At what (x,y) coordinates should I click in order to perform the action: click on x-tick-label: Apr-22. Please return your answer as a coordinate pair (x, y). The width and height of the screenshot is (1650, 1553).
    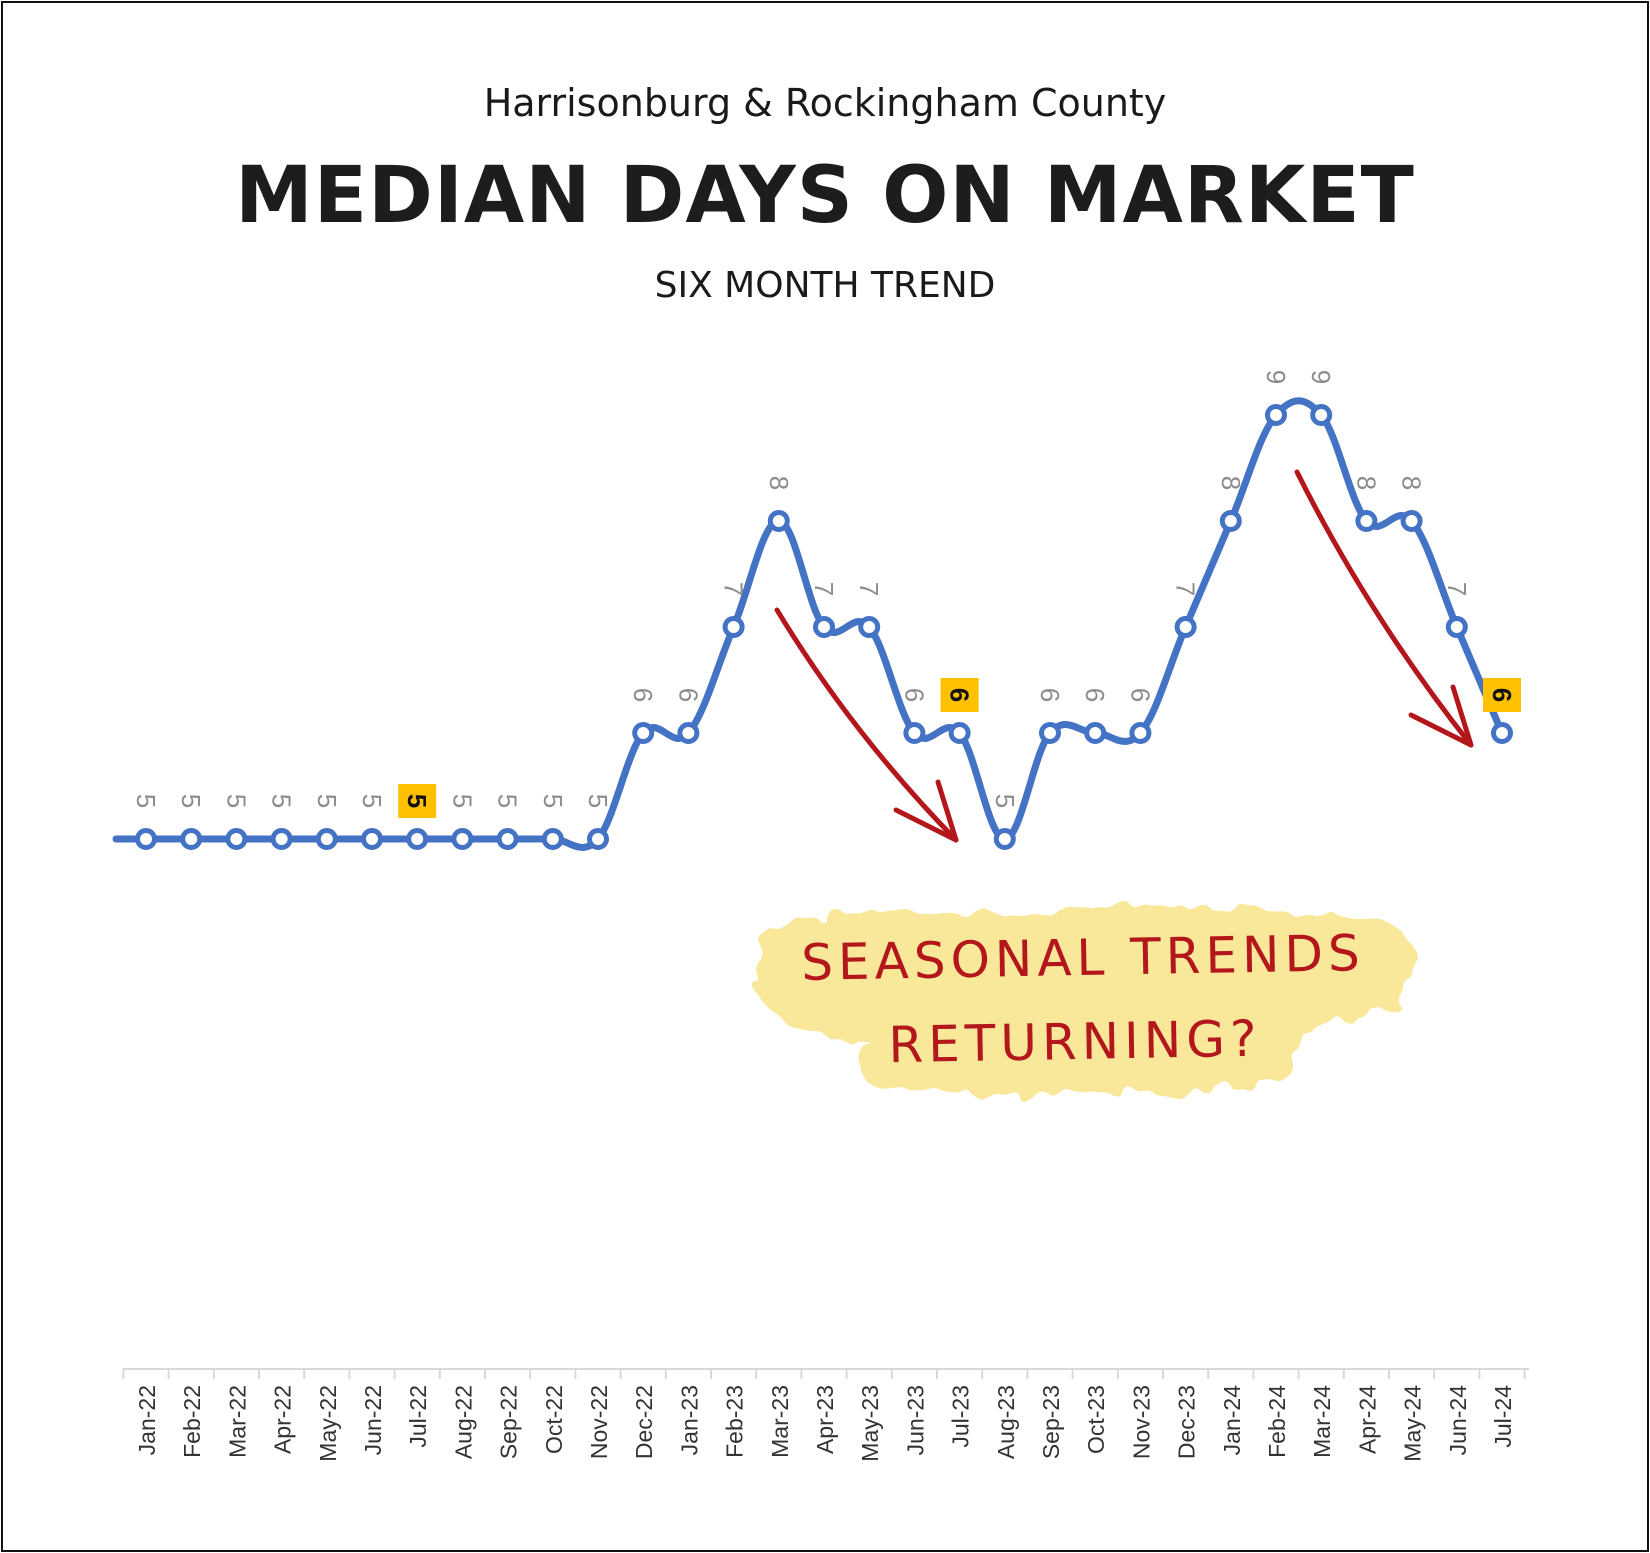
    Looking at the image, I should click on (283, 1419).